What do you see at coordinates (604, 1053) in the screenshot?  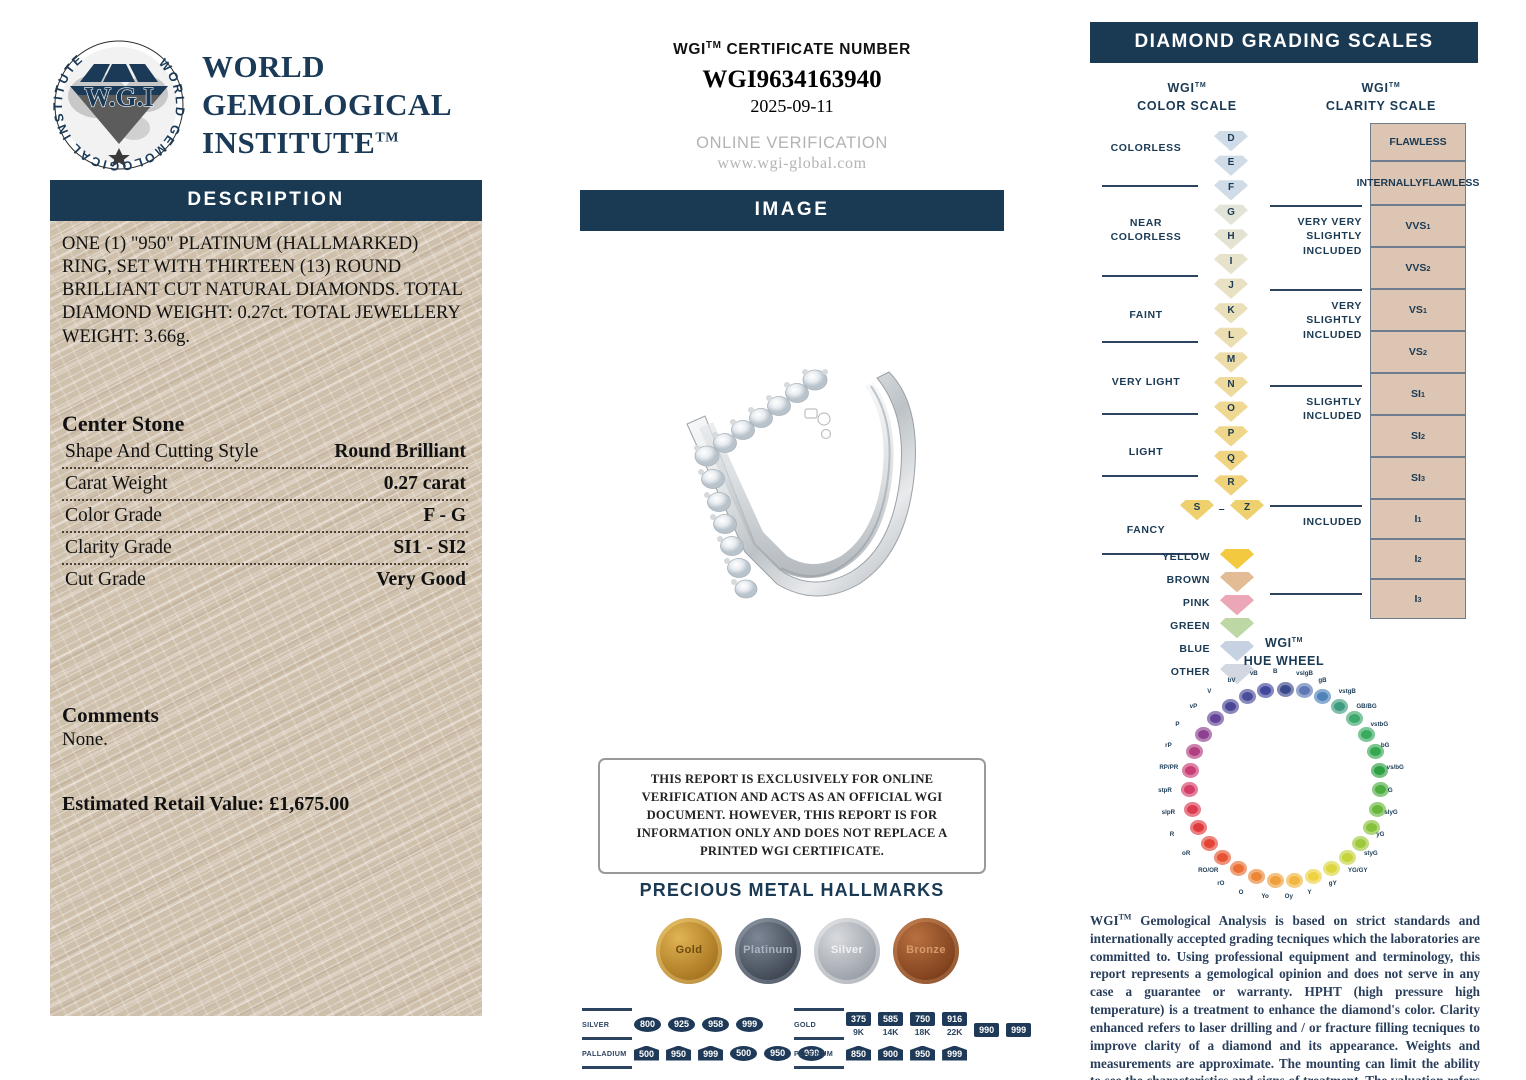 I see `hallmark-label-palladium: PALLADIUM` at bounding box center [604, 1053].